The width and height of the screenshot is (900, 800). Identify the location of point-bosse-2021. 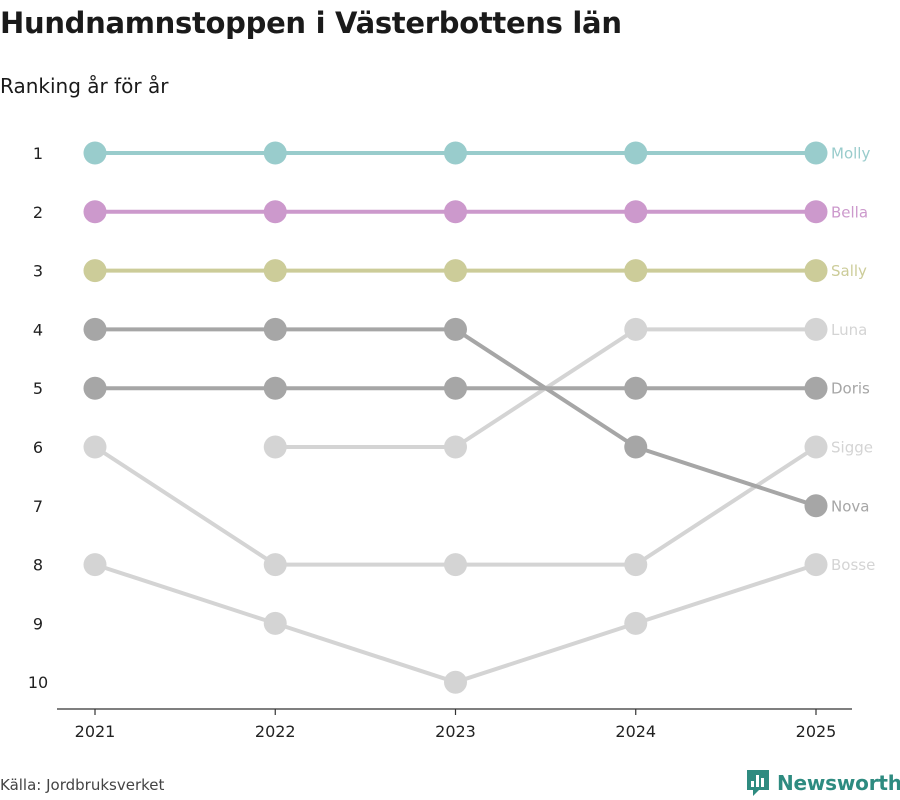
(95, 565).